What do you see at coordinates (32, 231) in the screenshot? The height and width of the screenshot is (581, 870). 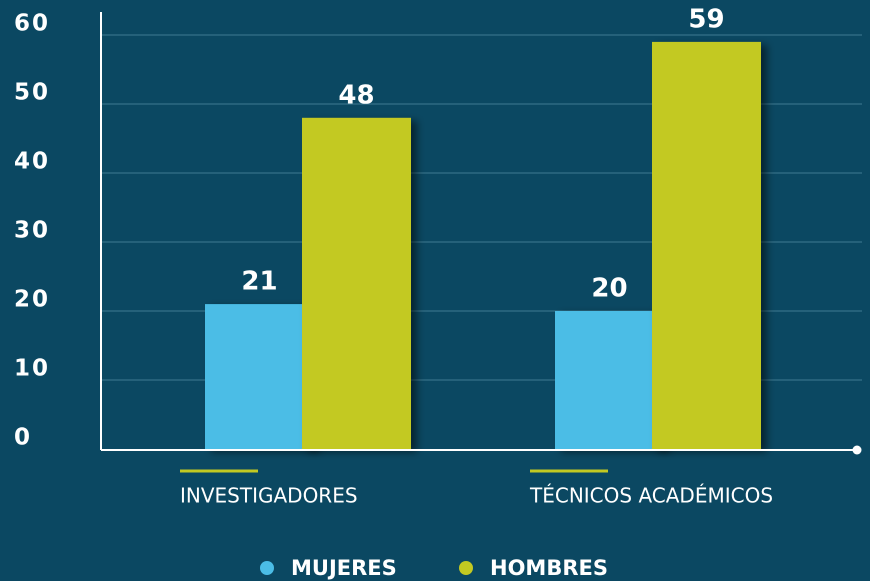 I see `y-tick-label: 30` at bounding box center [32, 231].